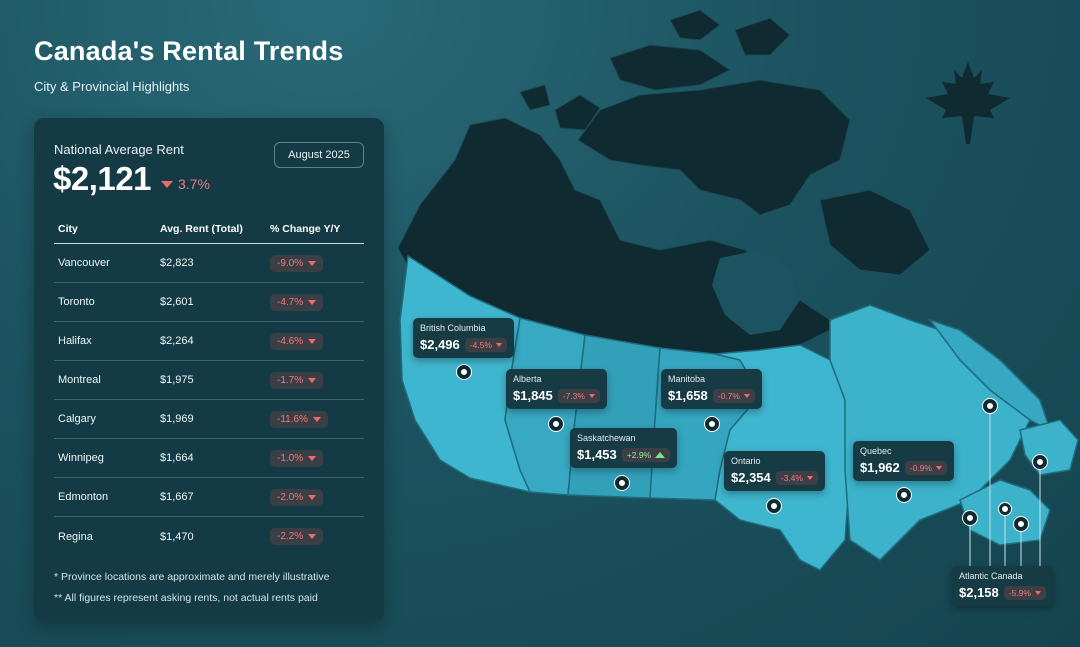 This screenshot has height=647, width=1080. Describe the element at coordinates (290, 302) in the screenshot. I see `change-value: -4.7%` at that location.